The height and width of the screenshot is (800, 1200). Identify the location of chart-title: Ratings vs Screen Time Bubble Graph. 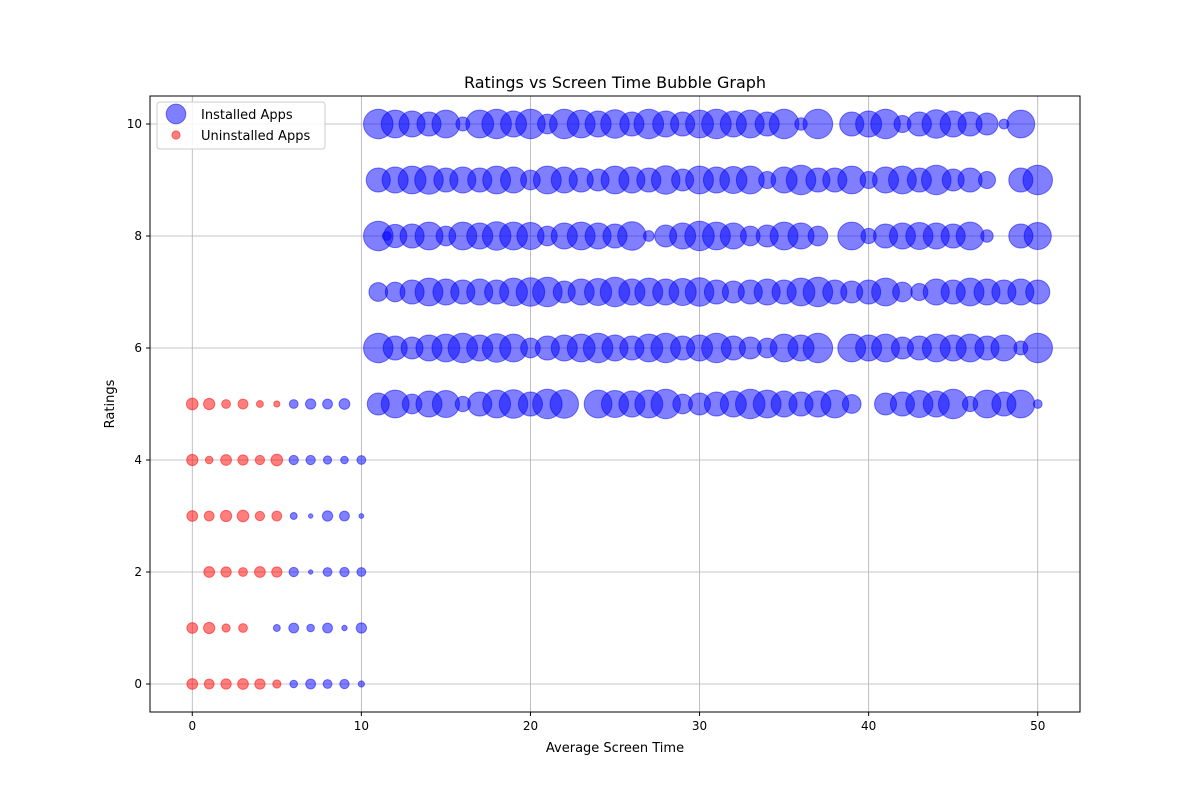
(615, 82).